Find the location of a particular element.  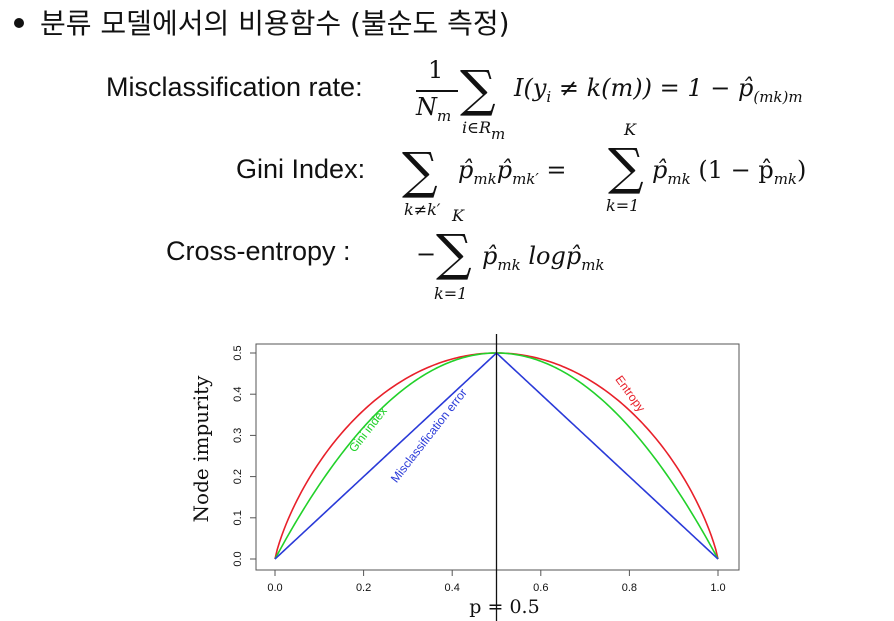

misclassification-label: Misclassification rate: is located at coordinates (234, 87).